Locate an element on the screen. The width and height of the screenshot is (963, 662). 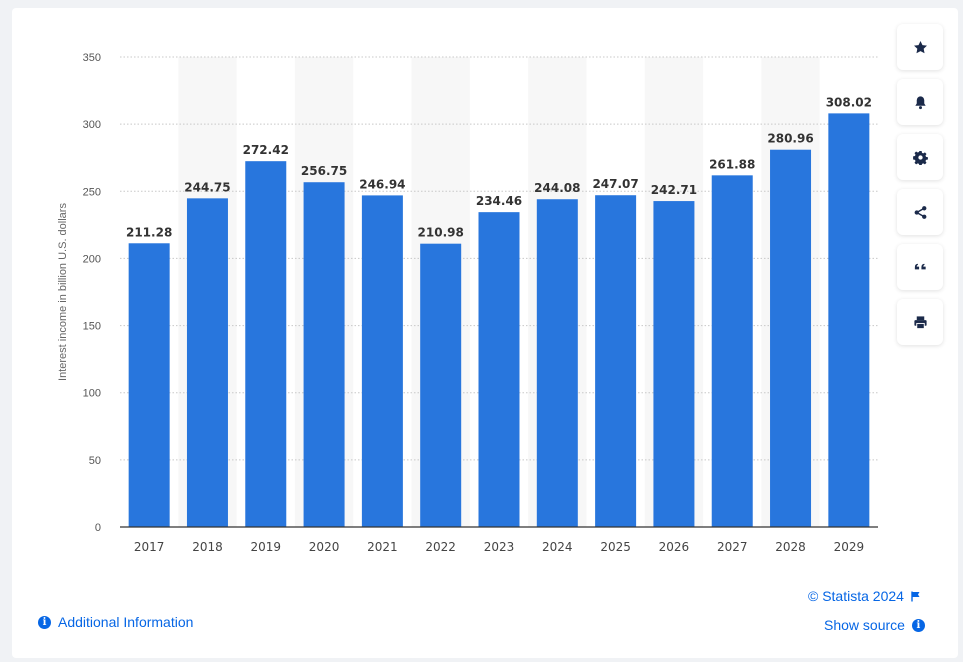
data-label: 280.96 is located at coordinates (790, 139).